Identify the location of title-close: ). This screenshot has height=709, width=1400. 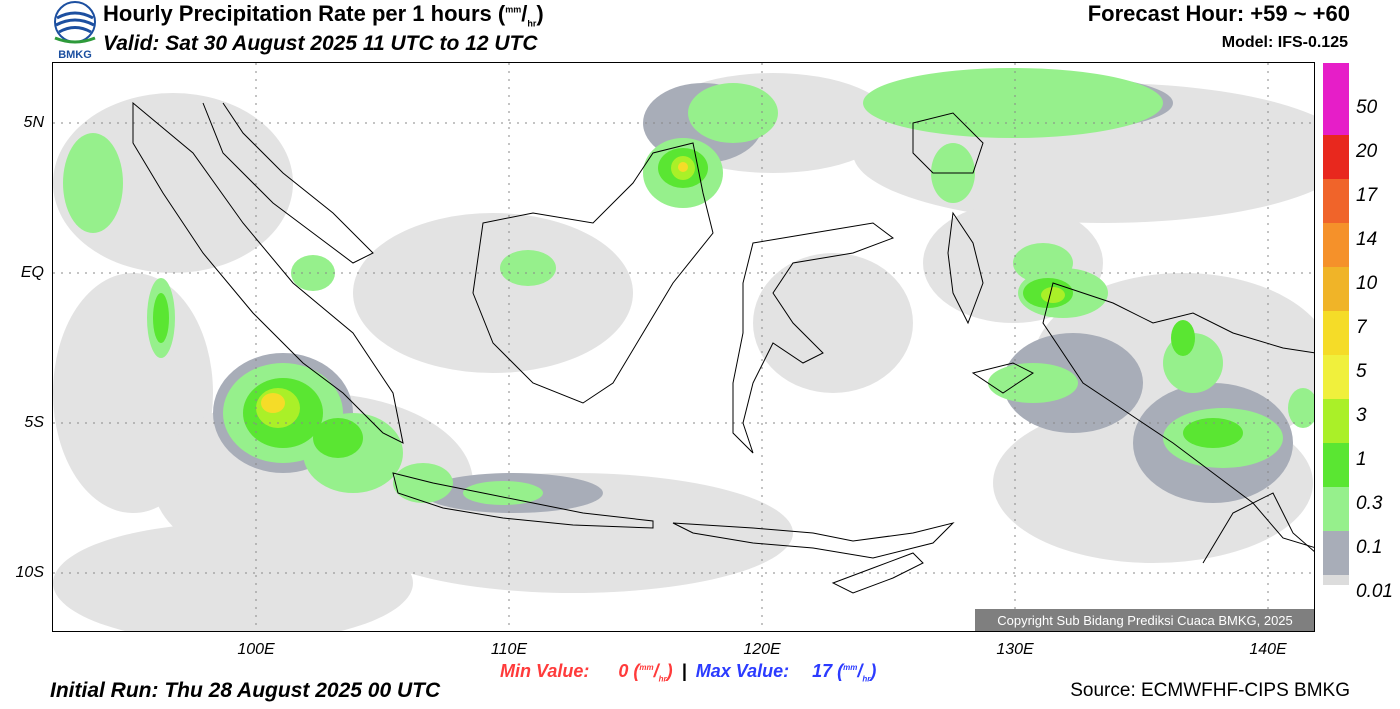
(540, 13).